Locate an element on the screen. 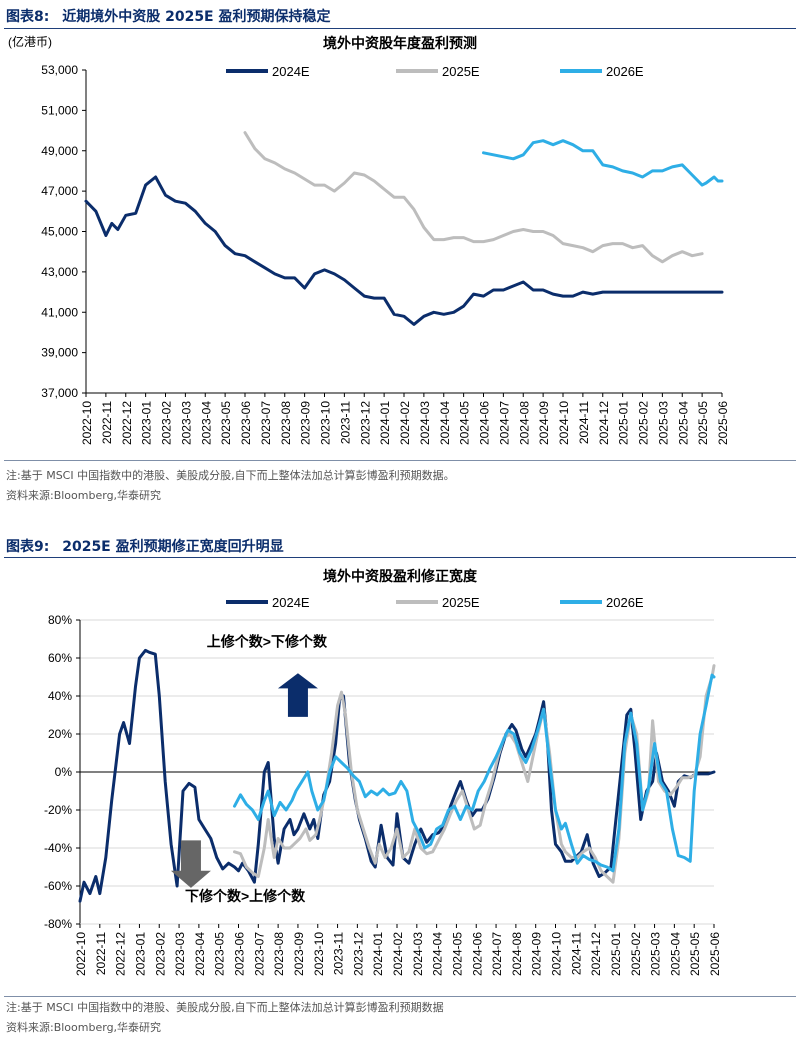  chart-title: 境外中资股盈利修正宽度 is located at coordinates (400, 576).